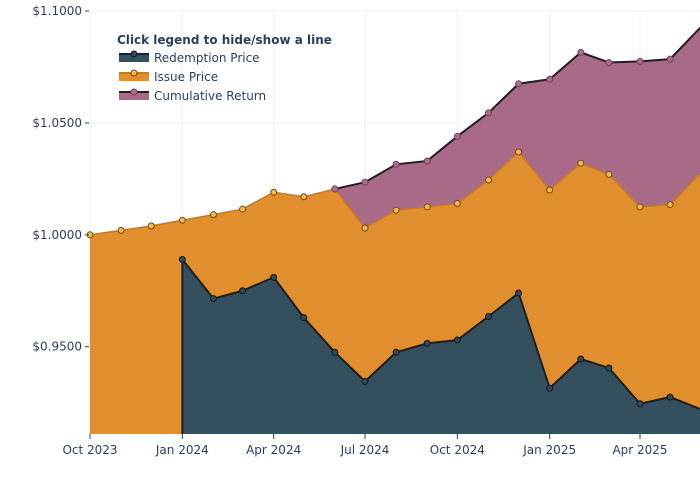 The width and height of the screenshot is (700, 500). I want to click on y-tick-label: $0.9500, so click(57, 347).